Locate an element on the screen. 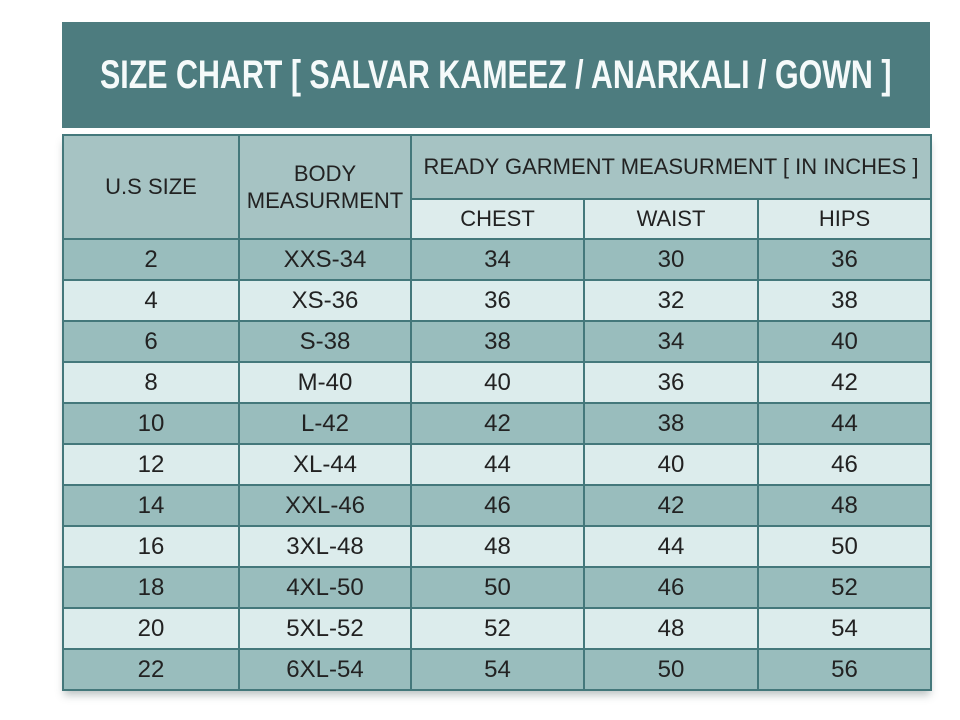  table-row: 14 XXL-46 46 42 48 is located at coordinates (497, 505).